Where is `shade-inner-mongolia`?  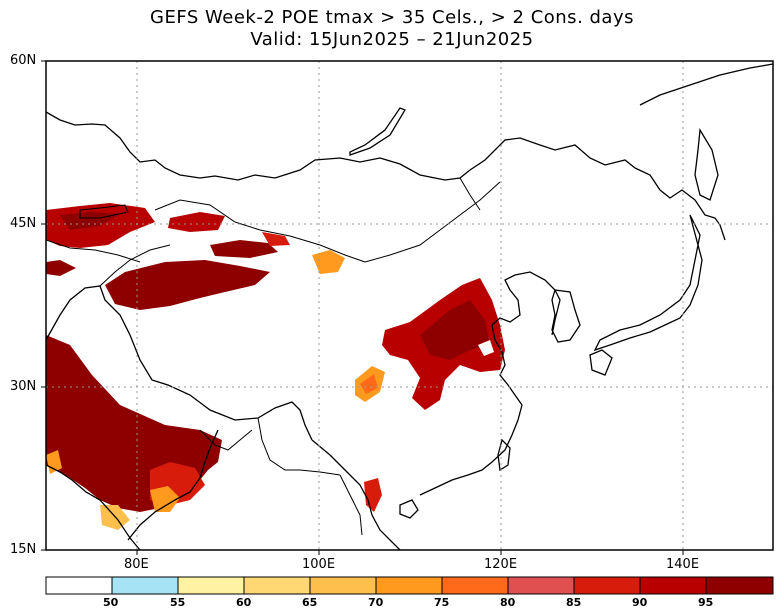
shade-inner-mongolia is located at coordinates (328, 262).